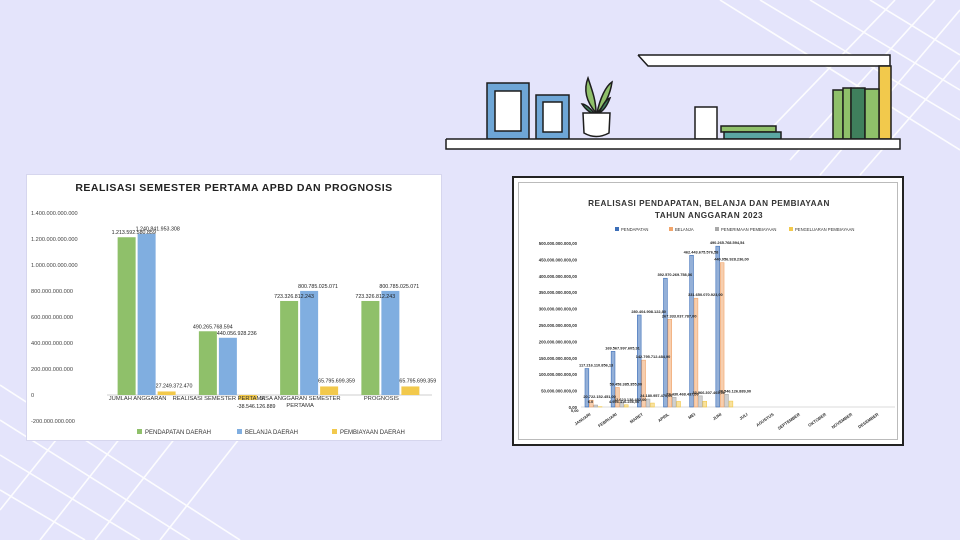 The height and width of the screenshot is (540, 960). What do you see at coordinates (294, 297) in the screenshot?
I see `chart1-data-label: 723.326.812.243` at bounding box center [294, 297].